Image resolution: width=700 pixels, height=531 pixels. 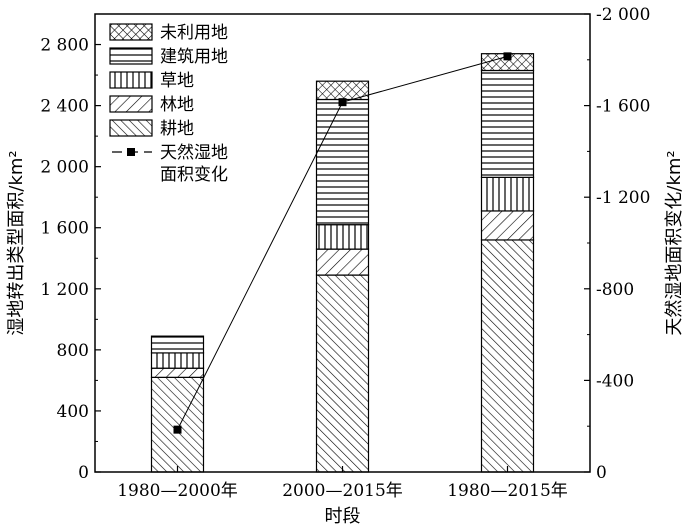 I want to click on y-tick-label: 1 600, so click(x=64, y=229).